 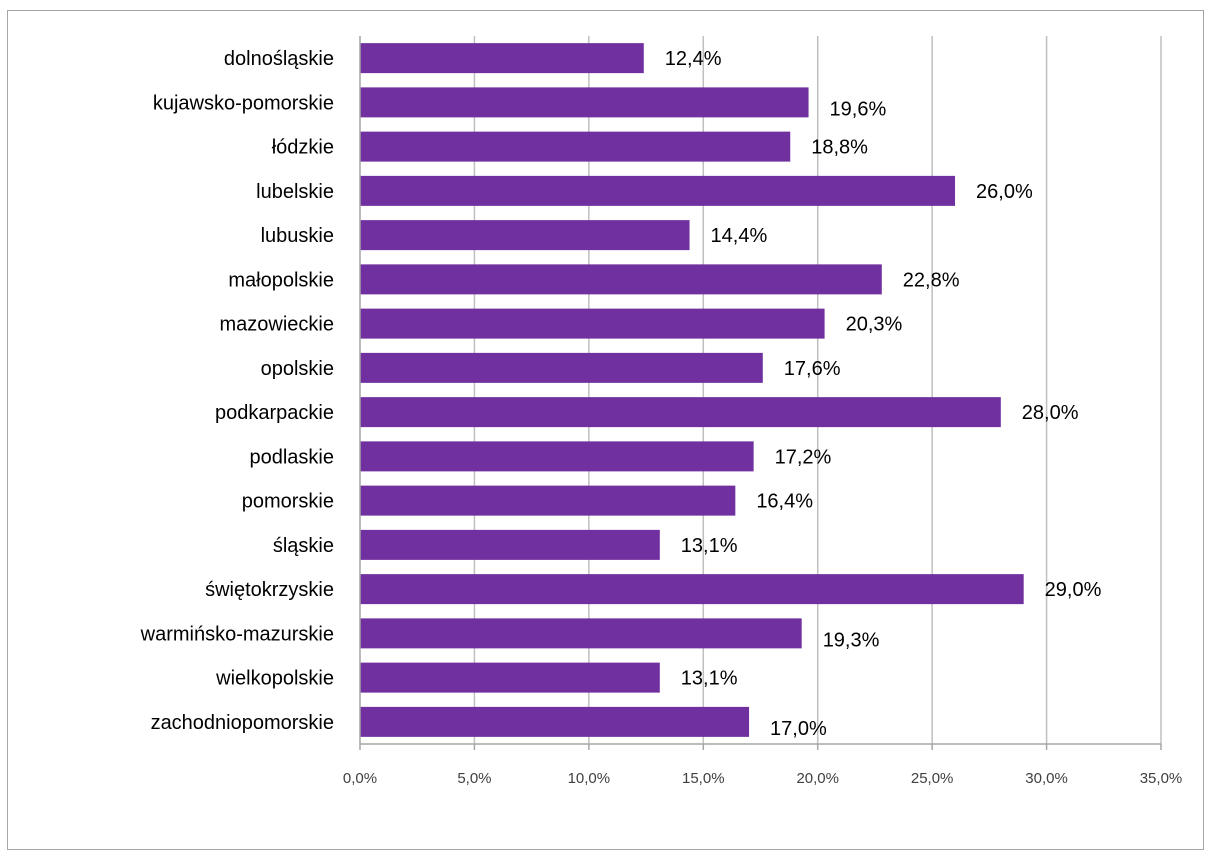 I want to click on data-label: 17,6%, so click(x=812, y=369).